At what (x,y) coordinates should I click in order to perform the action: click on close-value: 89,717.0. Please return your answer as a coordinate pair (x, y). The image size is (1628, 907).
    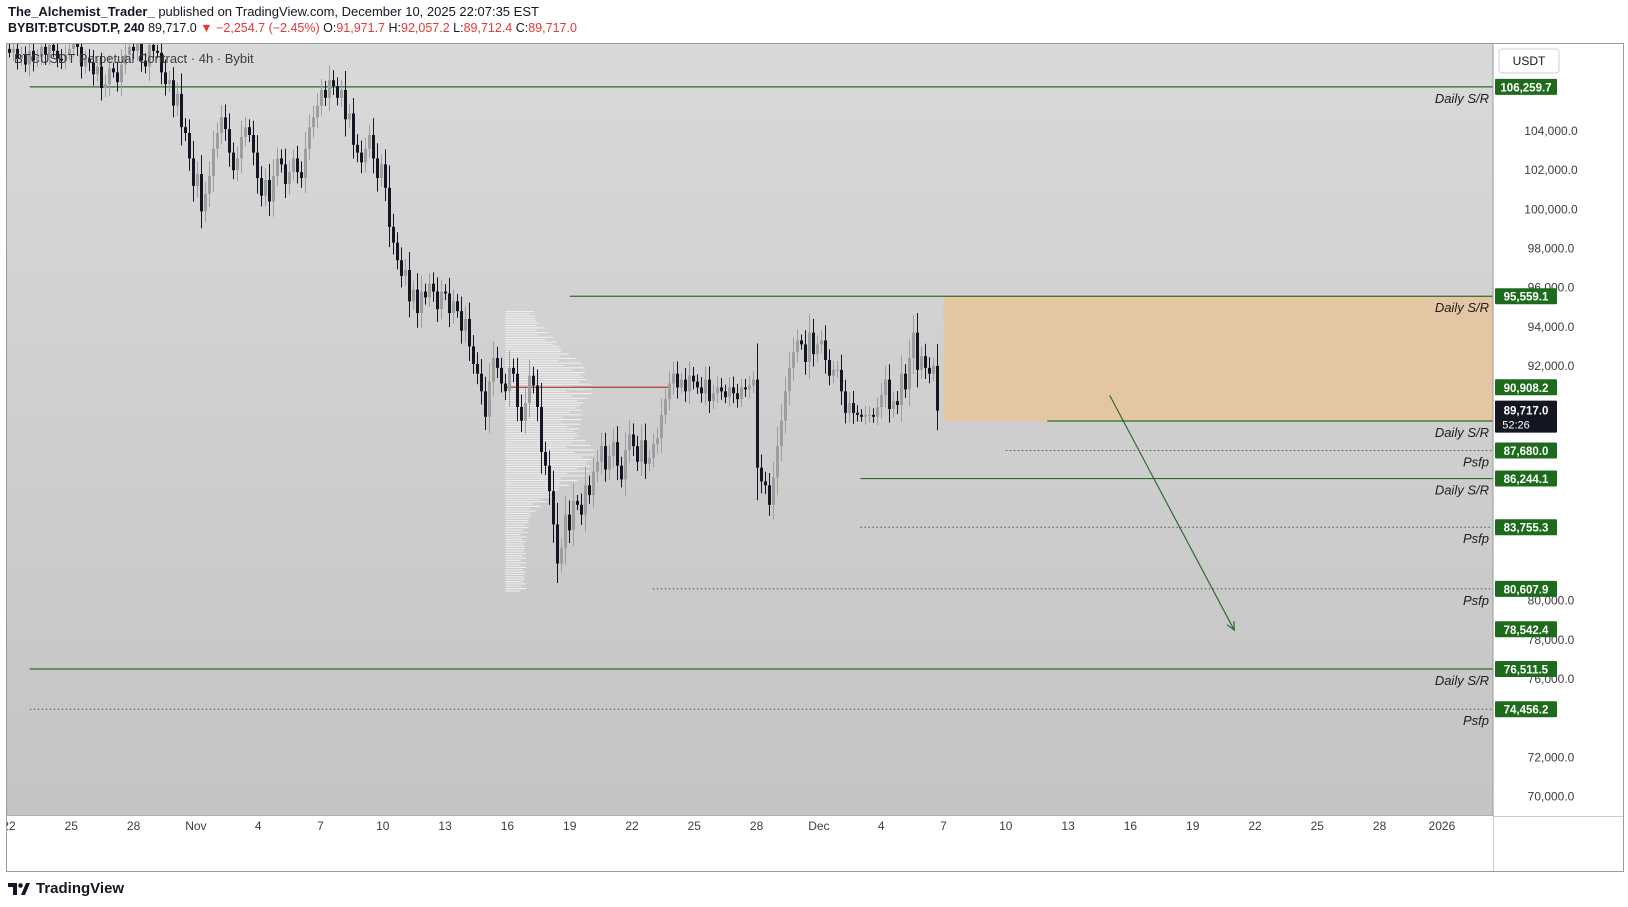
    Looking at the image, I should click on (552, 28).